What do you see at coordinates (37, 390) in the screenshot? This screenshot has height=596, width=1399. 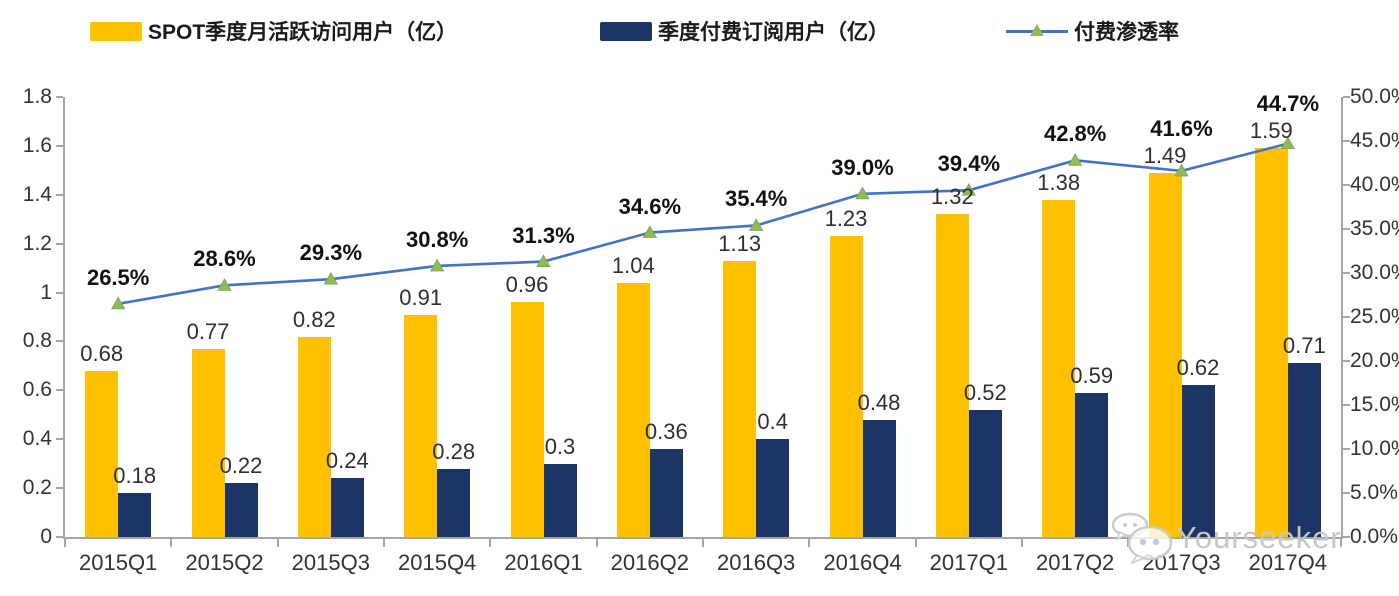 I see `left-axis-tick-label: 0.6` at bounding box center [37, 390].